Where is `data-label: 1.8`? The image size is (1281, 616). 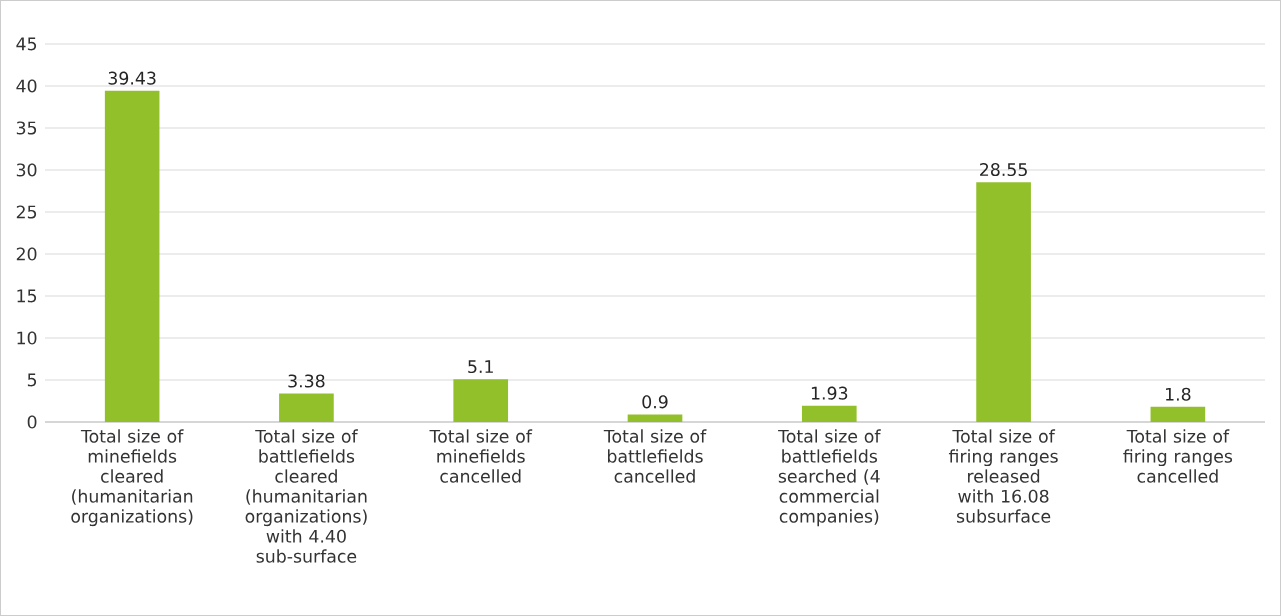 data-label: 1.8 is located at coordinates (1178, 394).